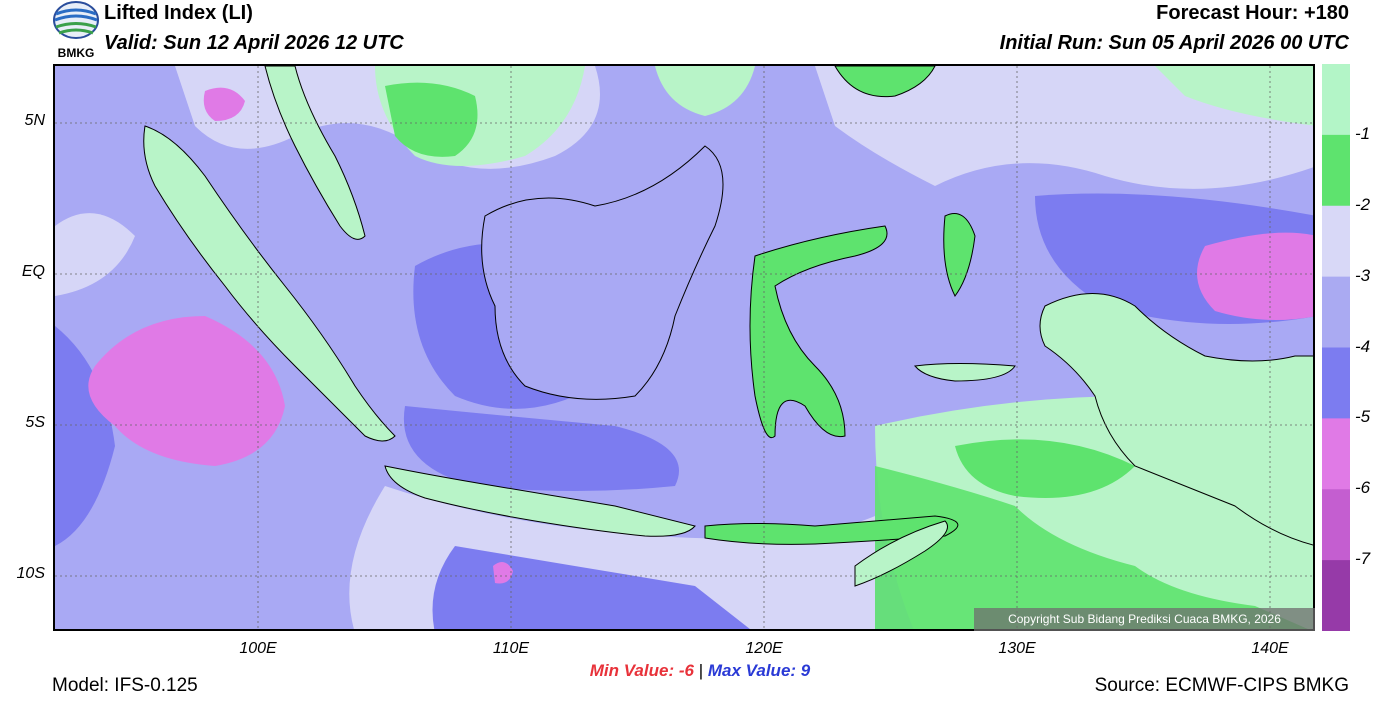 The width and height of the screenshot is (1400, 709). Describe the element at coordinates (224, 104) in the screenshot. I see `field-minus6-north` at that location.